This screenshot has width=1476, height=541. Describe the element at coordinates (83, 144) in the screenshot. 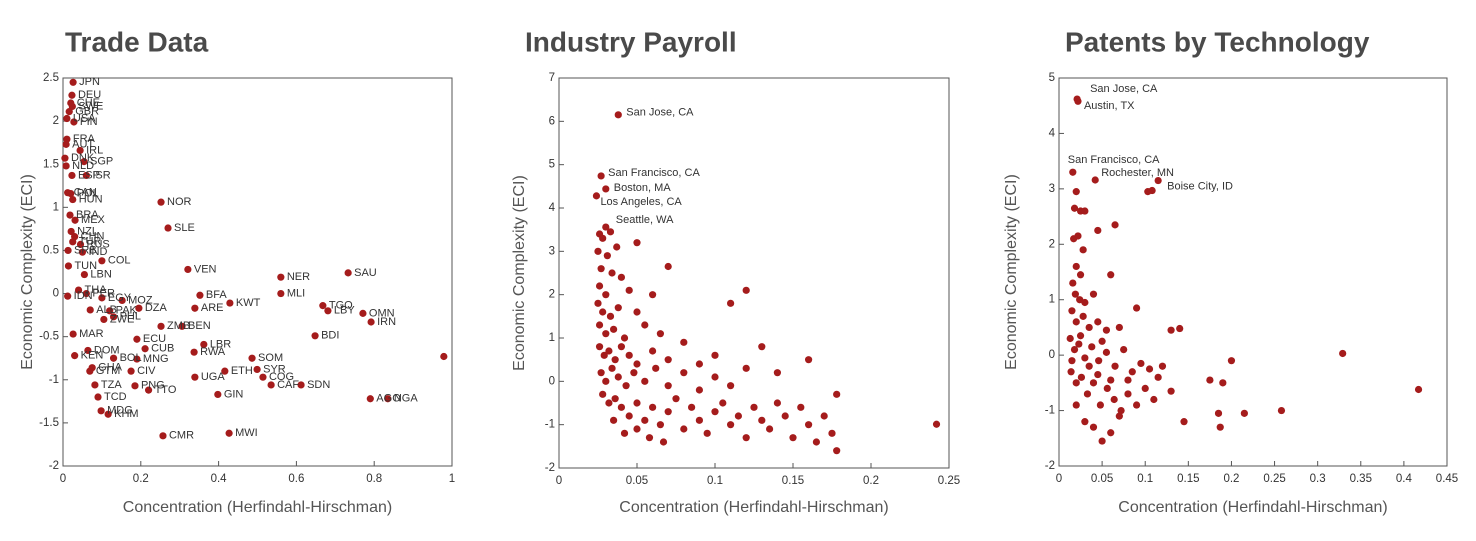

I see `point-label: AUT` at that location.